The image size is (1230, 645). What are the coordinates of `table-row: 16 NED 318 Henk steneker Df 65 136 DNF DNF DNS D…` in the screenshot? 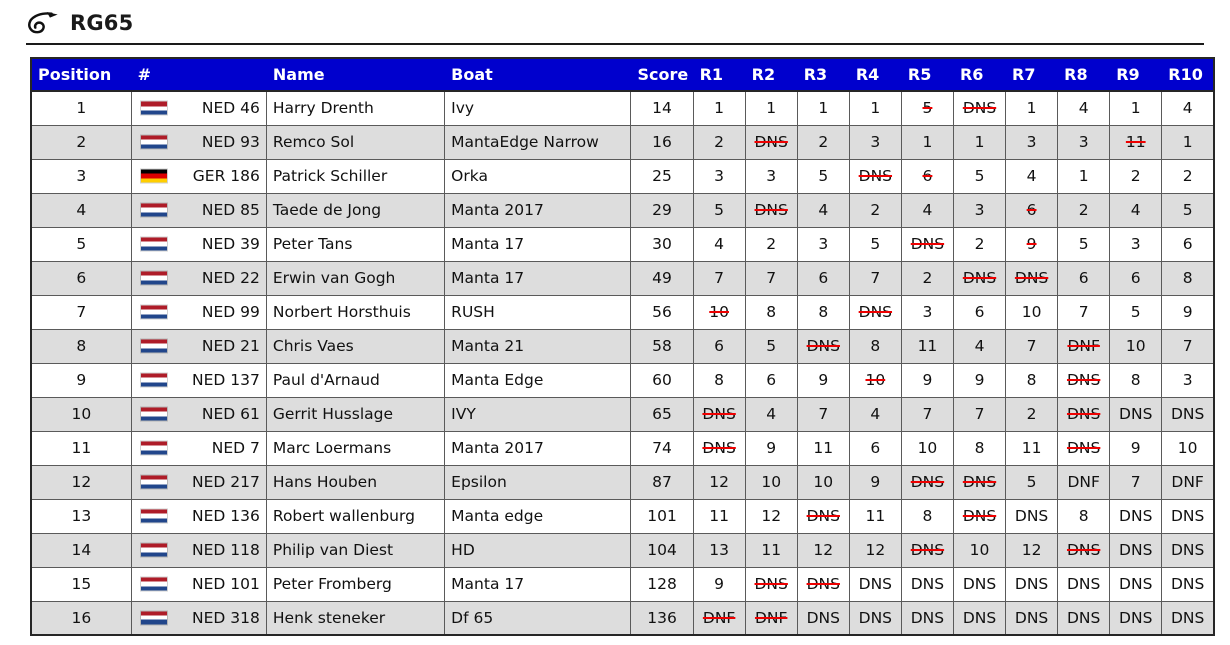 It's located at (622, 618).